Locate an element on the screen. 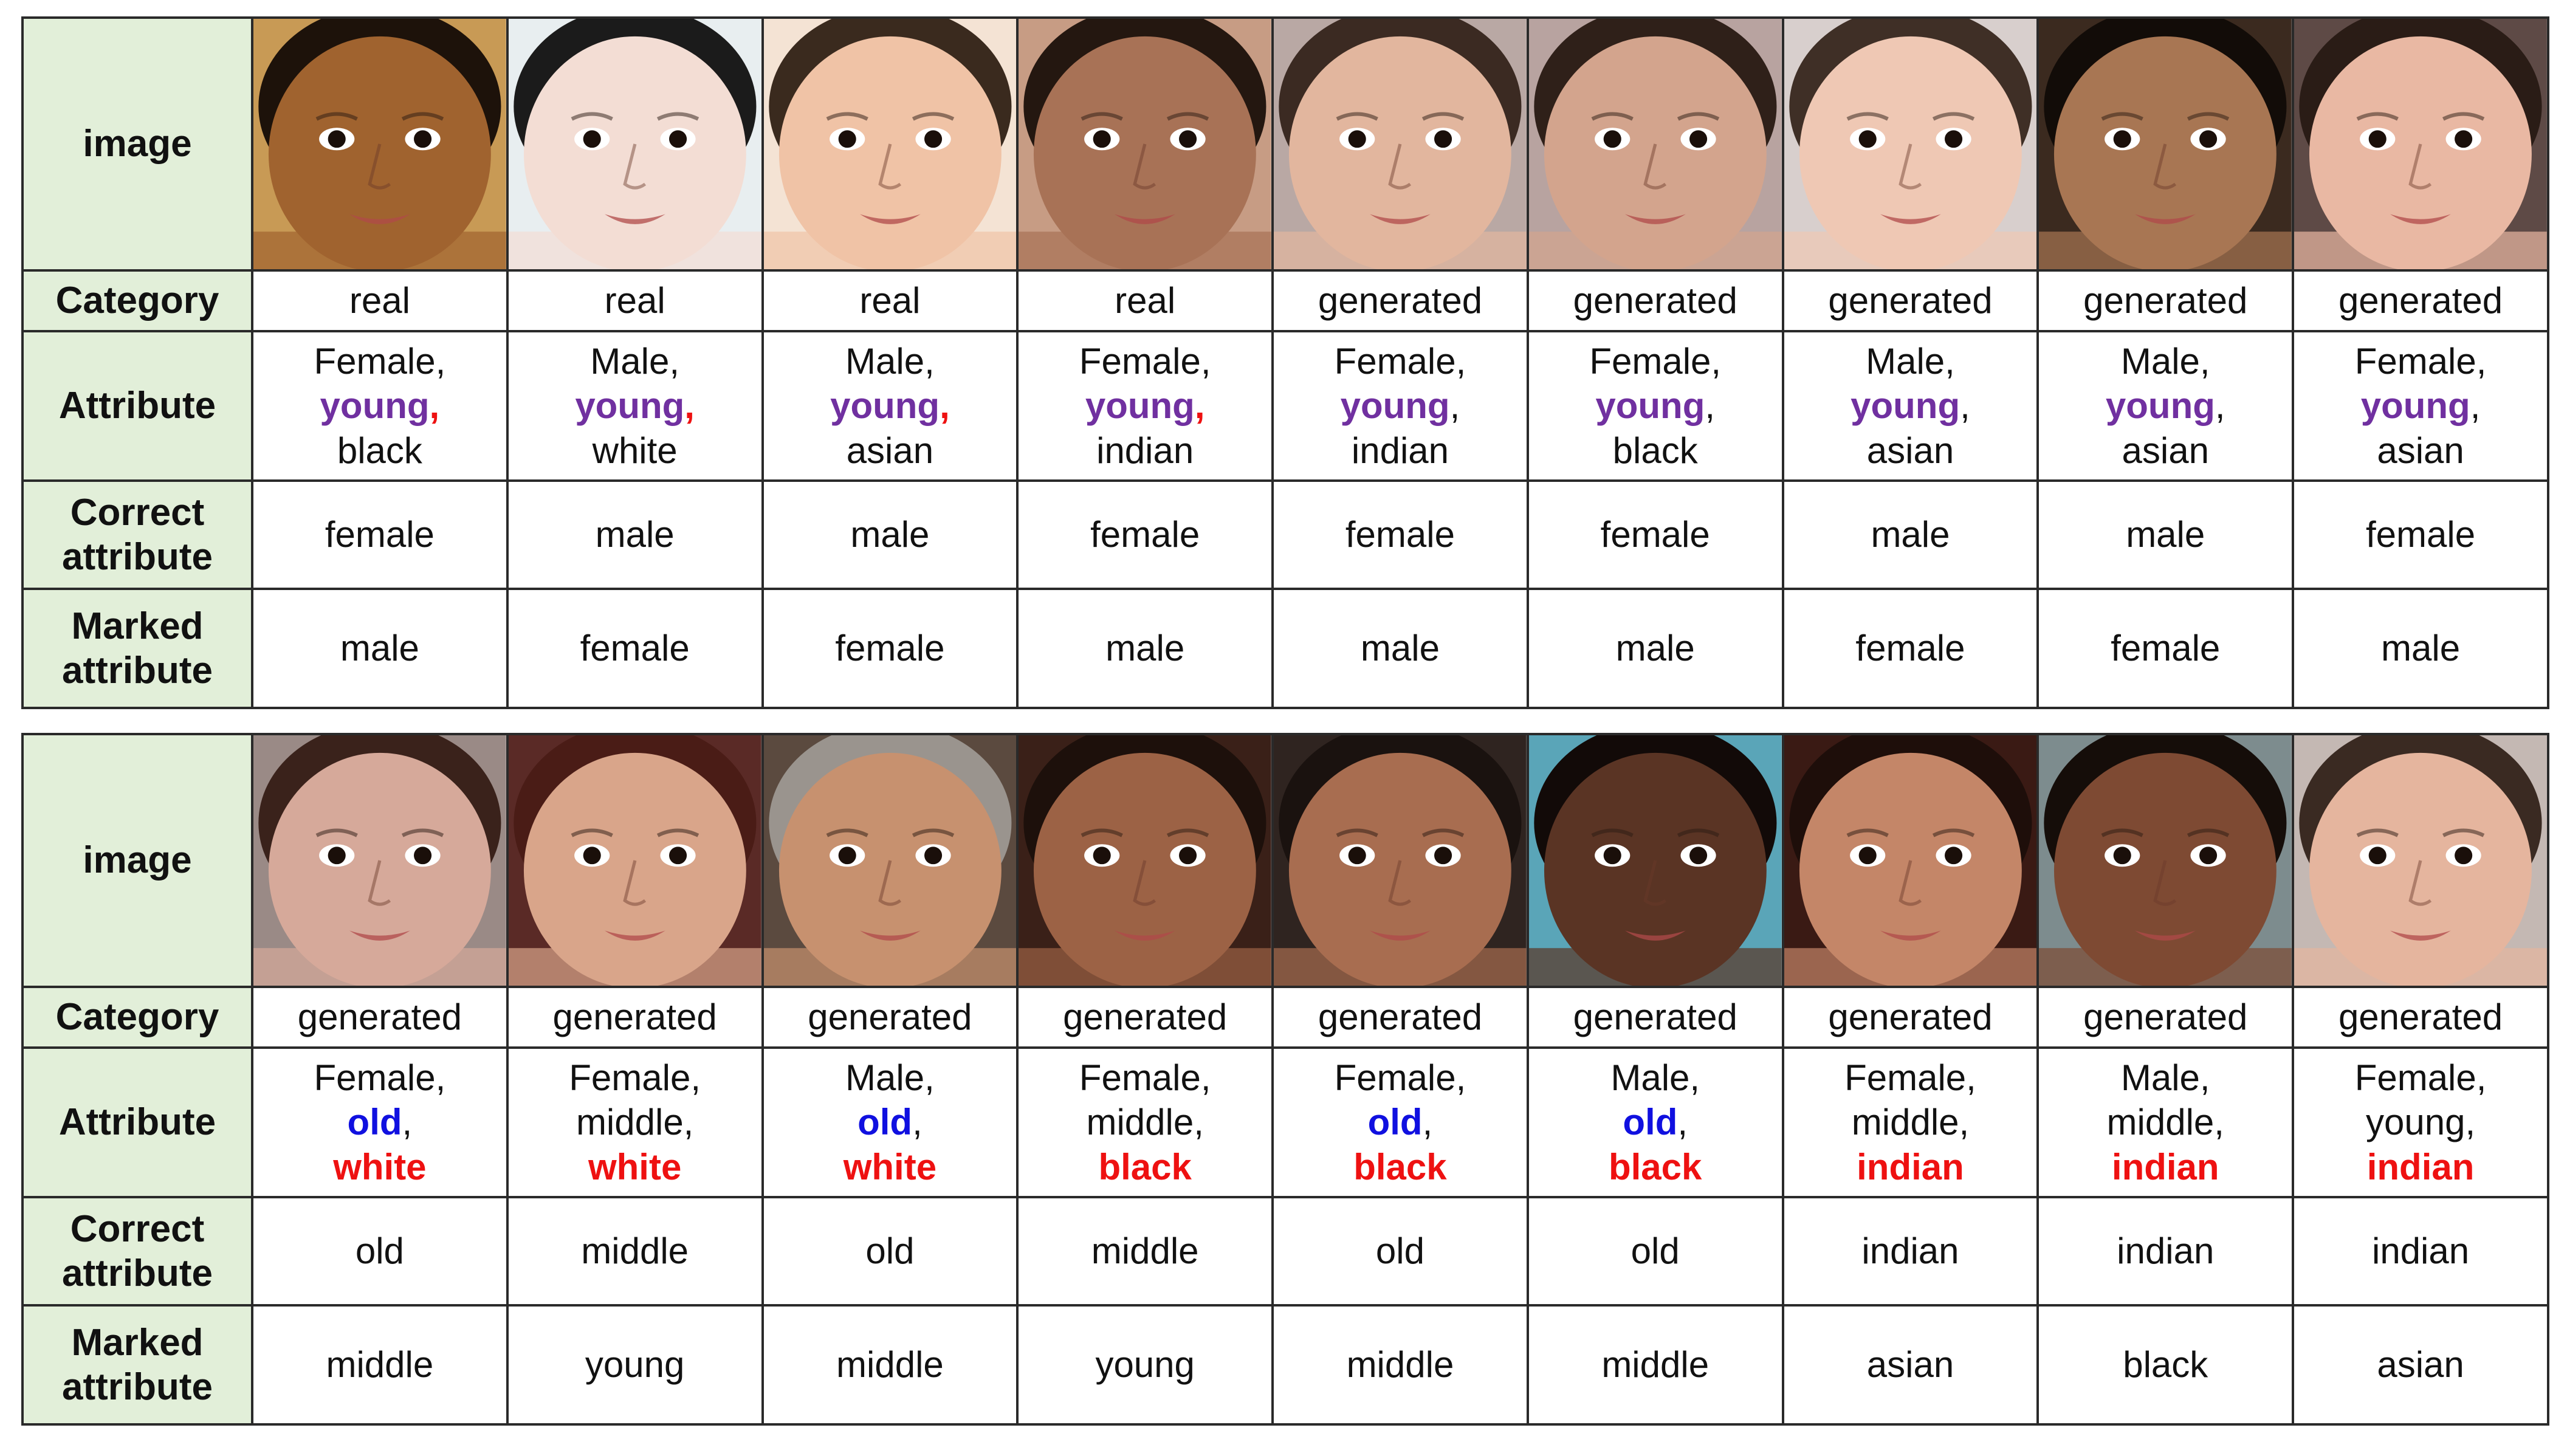 The width and height of the screenshot is (2567, 1456). category-cell: real is located at coordinates (380, 300).